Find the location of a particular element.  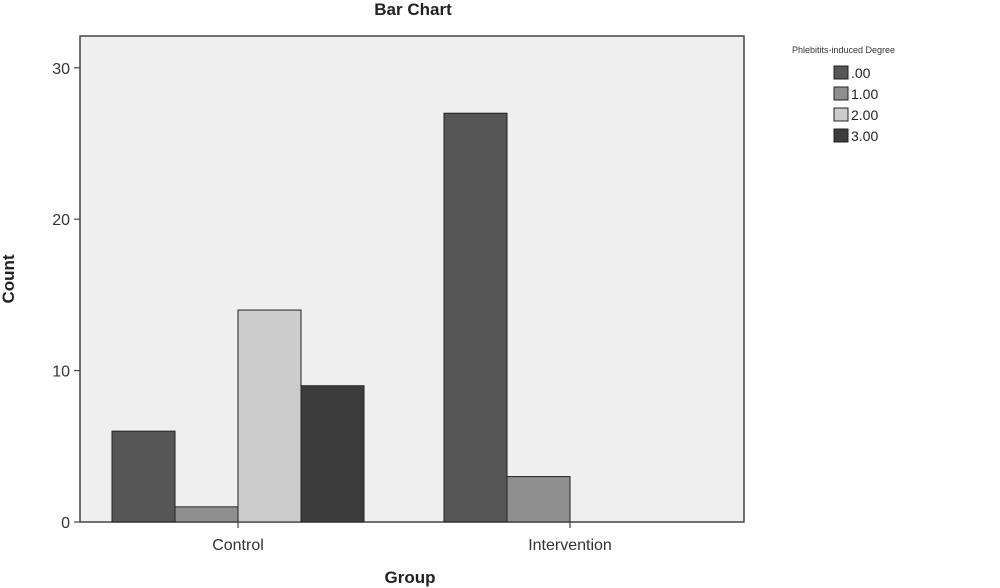

legend-title: Phlebitits-induced Degree is located at coordinates (843, 50).